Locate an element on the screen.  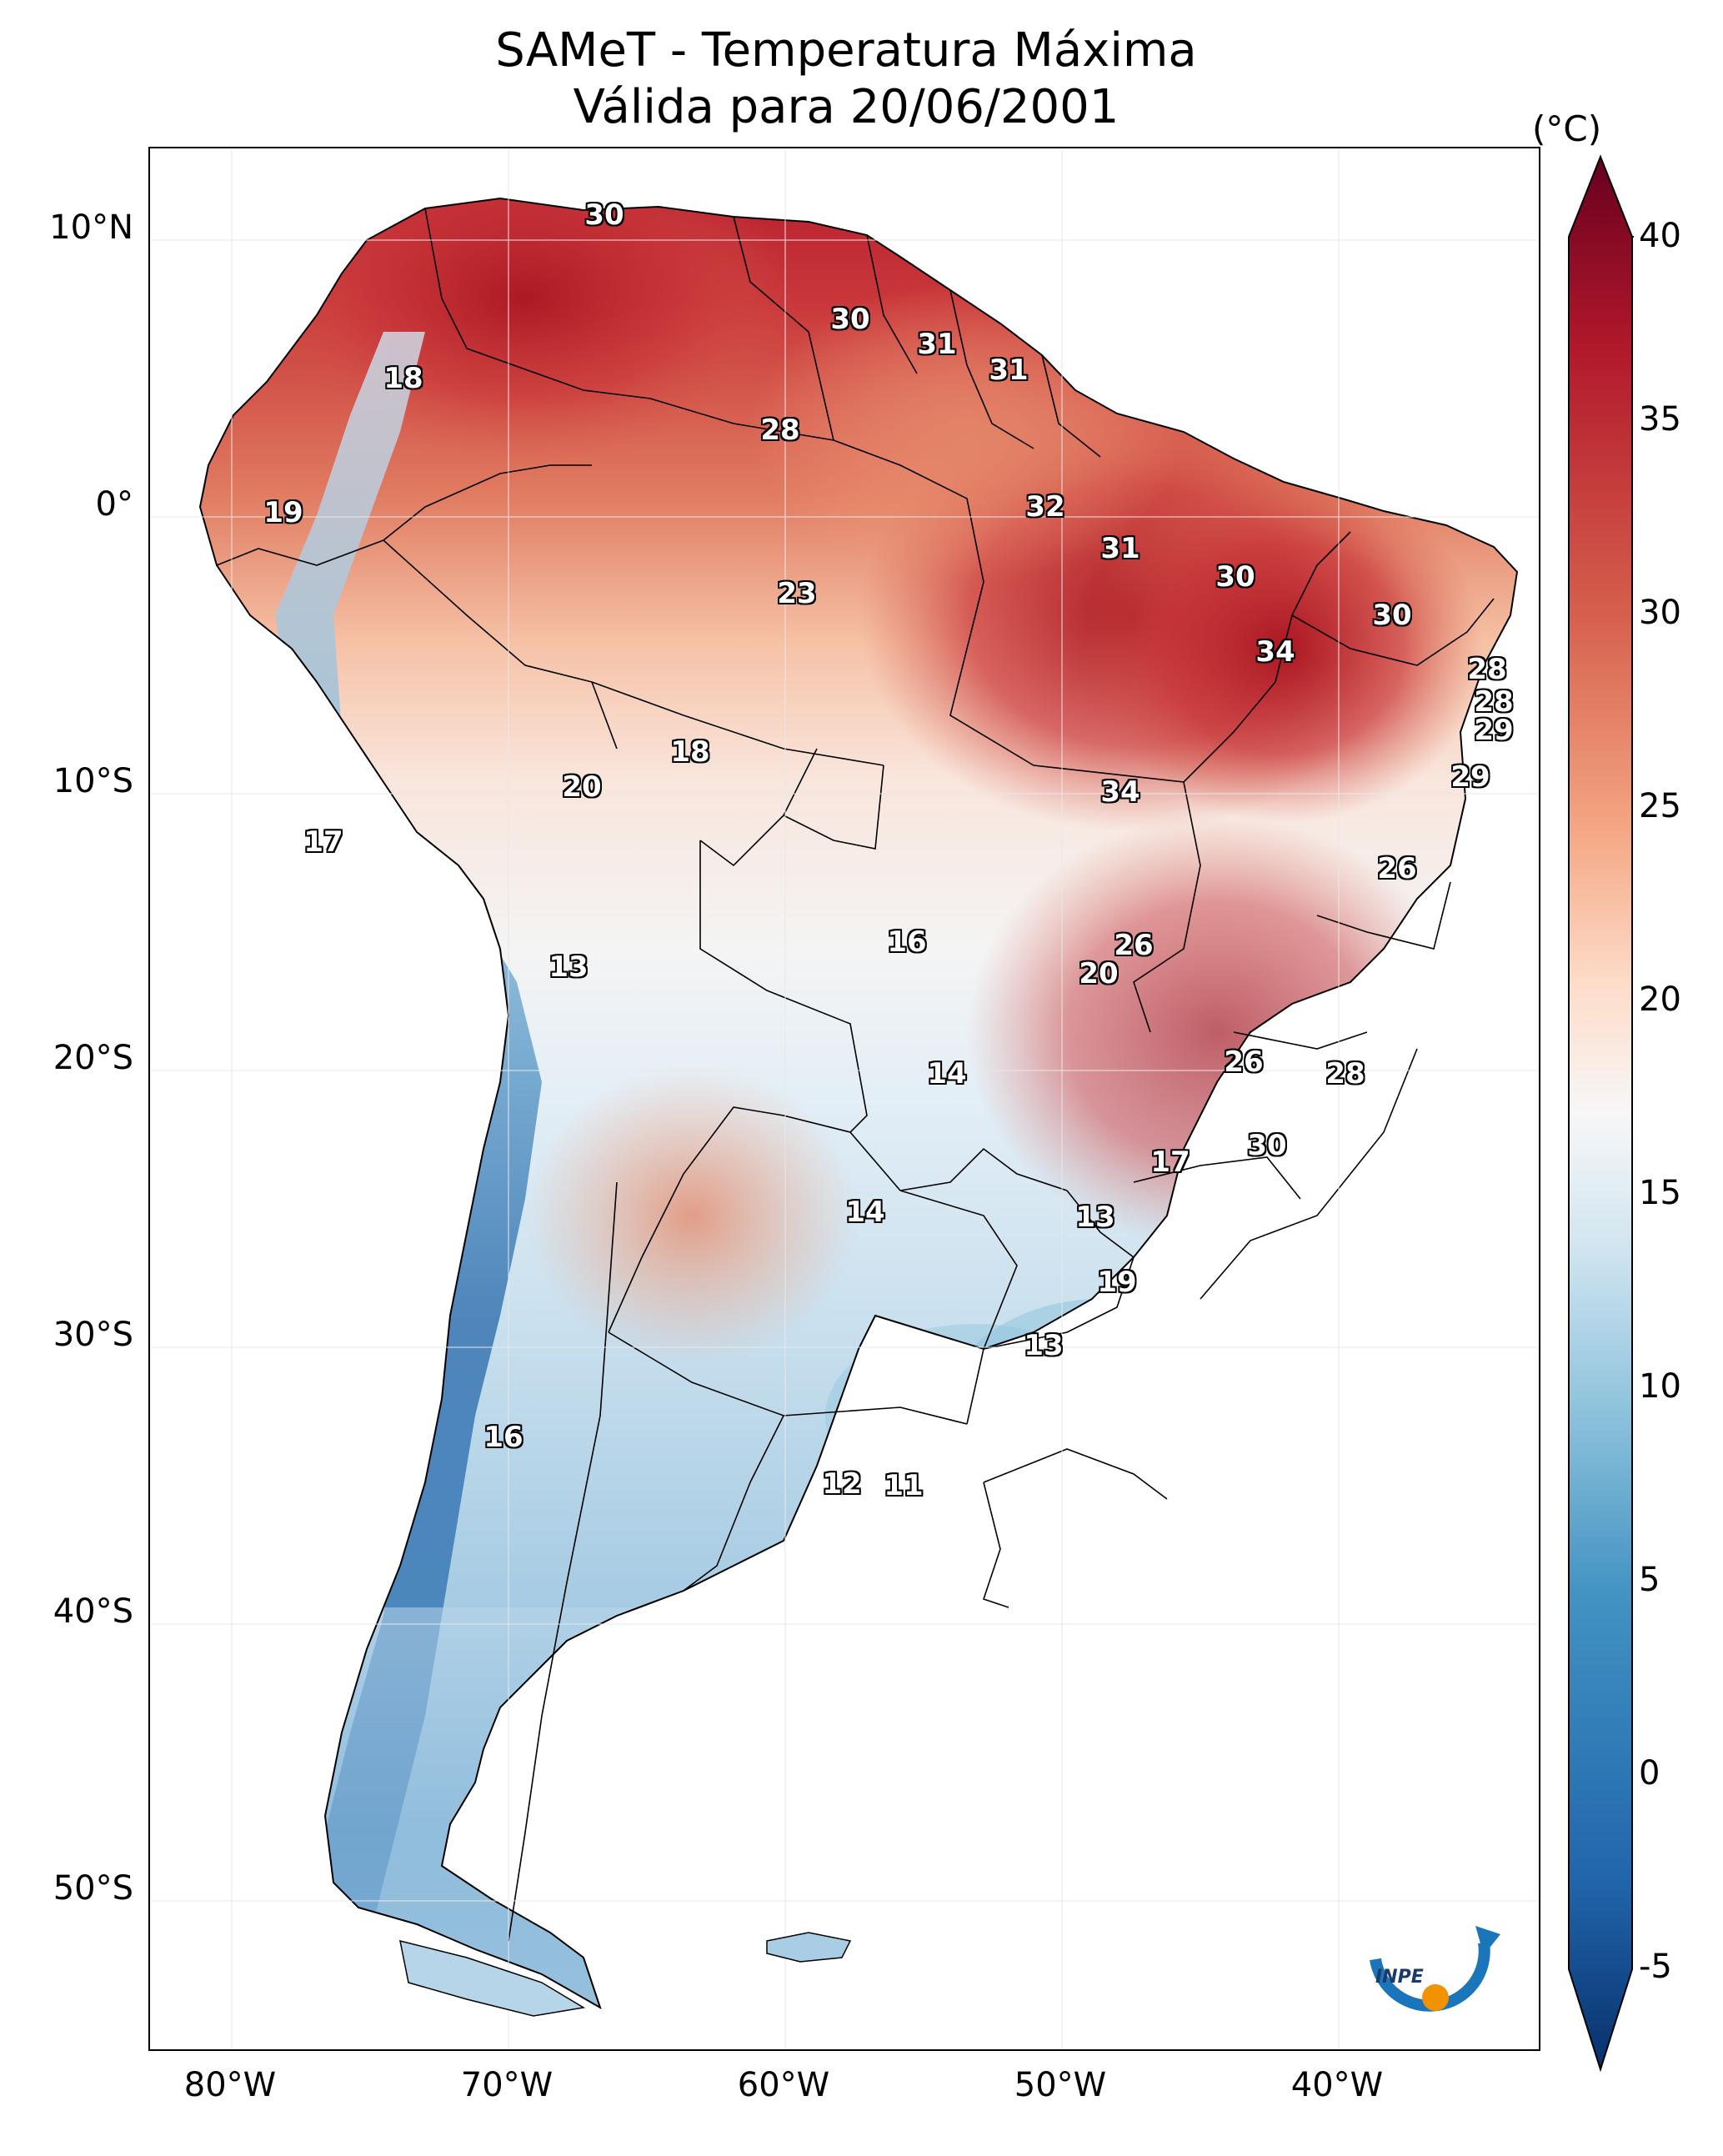
lat-tick-label: 0° is located at coordinates (114, 504).